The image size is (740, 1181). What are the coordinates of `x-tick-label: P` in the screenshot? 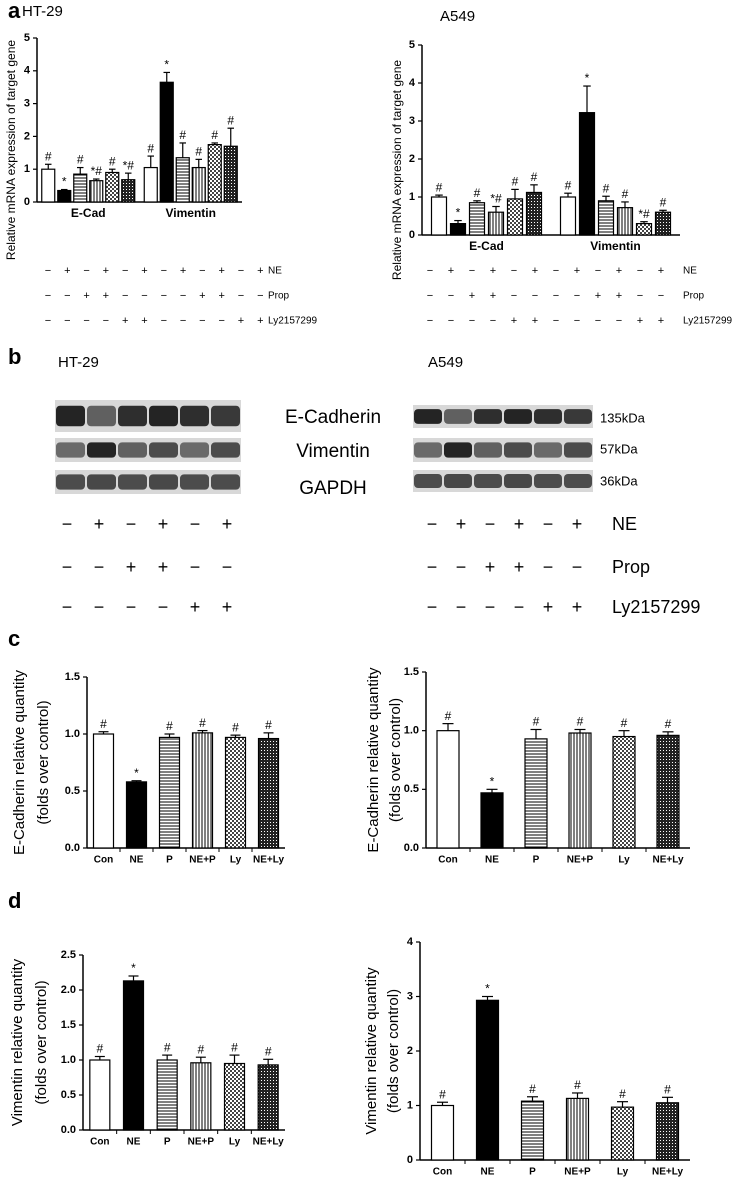 It's located at (167, 1142).